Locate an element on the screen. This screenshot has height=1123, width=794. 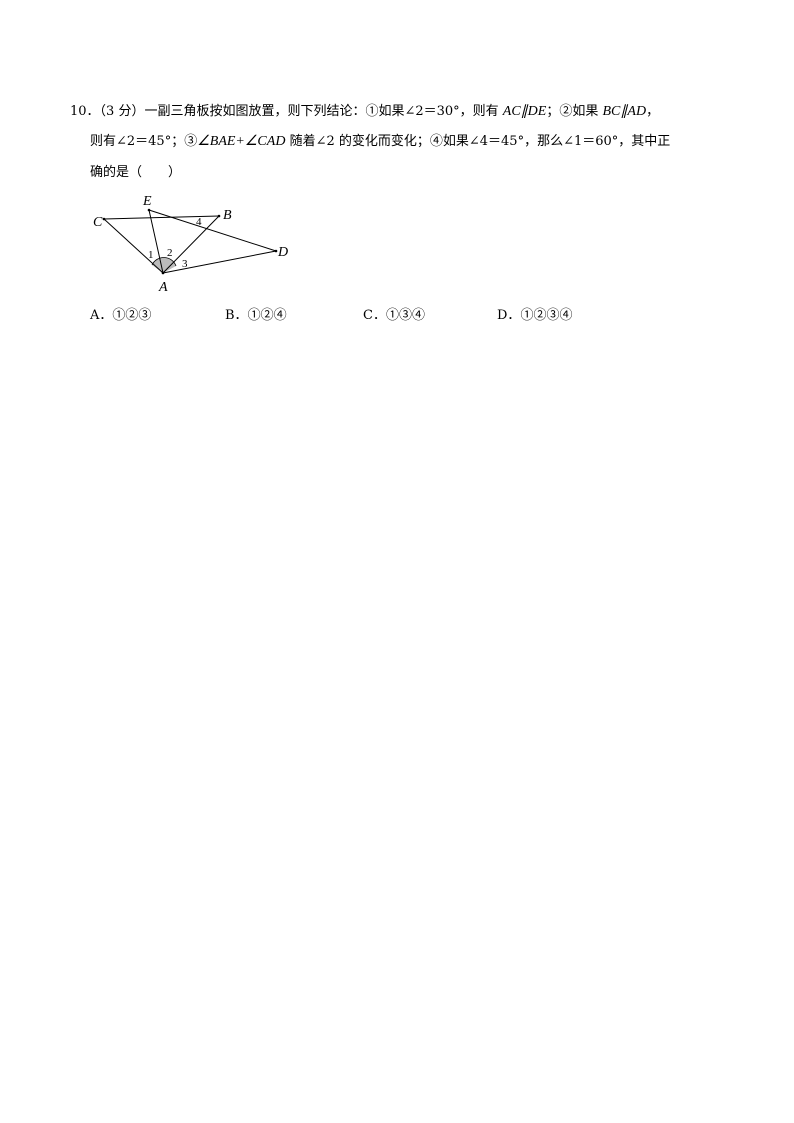
segment-ca is located at coordinates (133, 246).